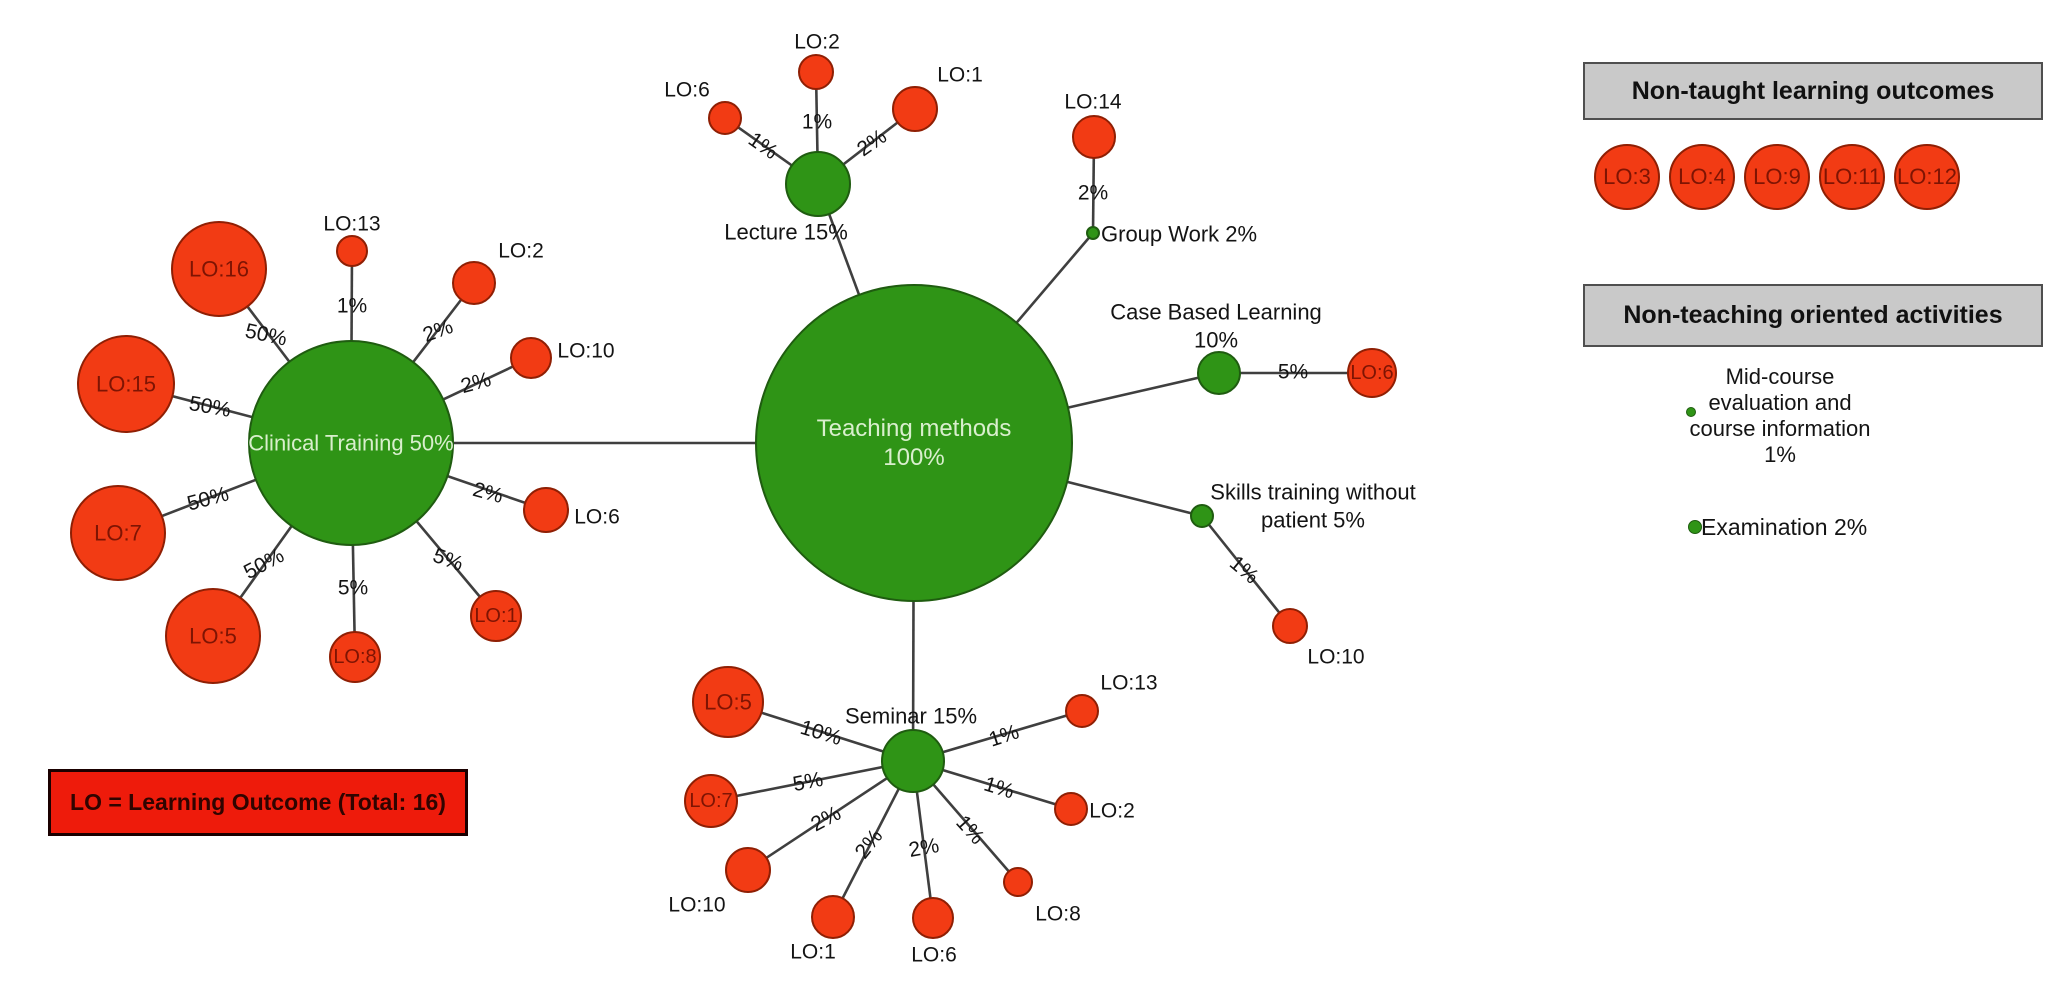  I want to click on node-c15, so click(126, 384).